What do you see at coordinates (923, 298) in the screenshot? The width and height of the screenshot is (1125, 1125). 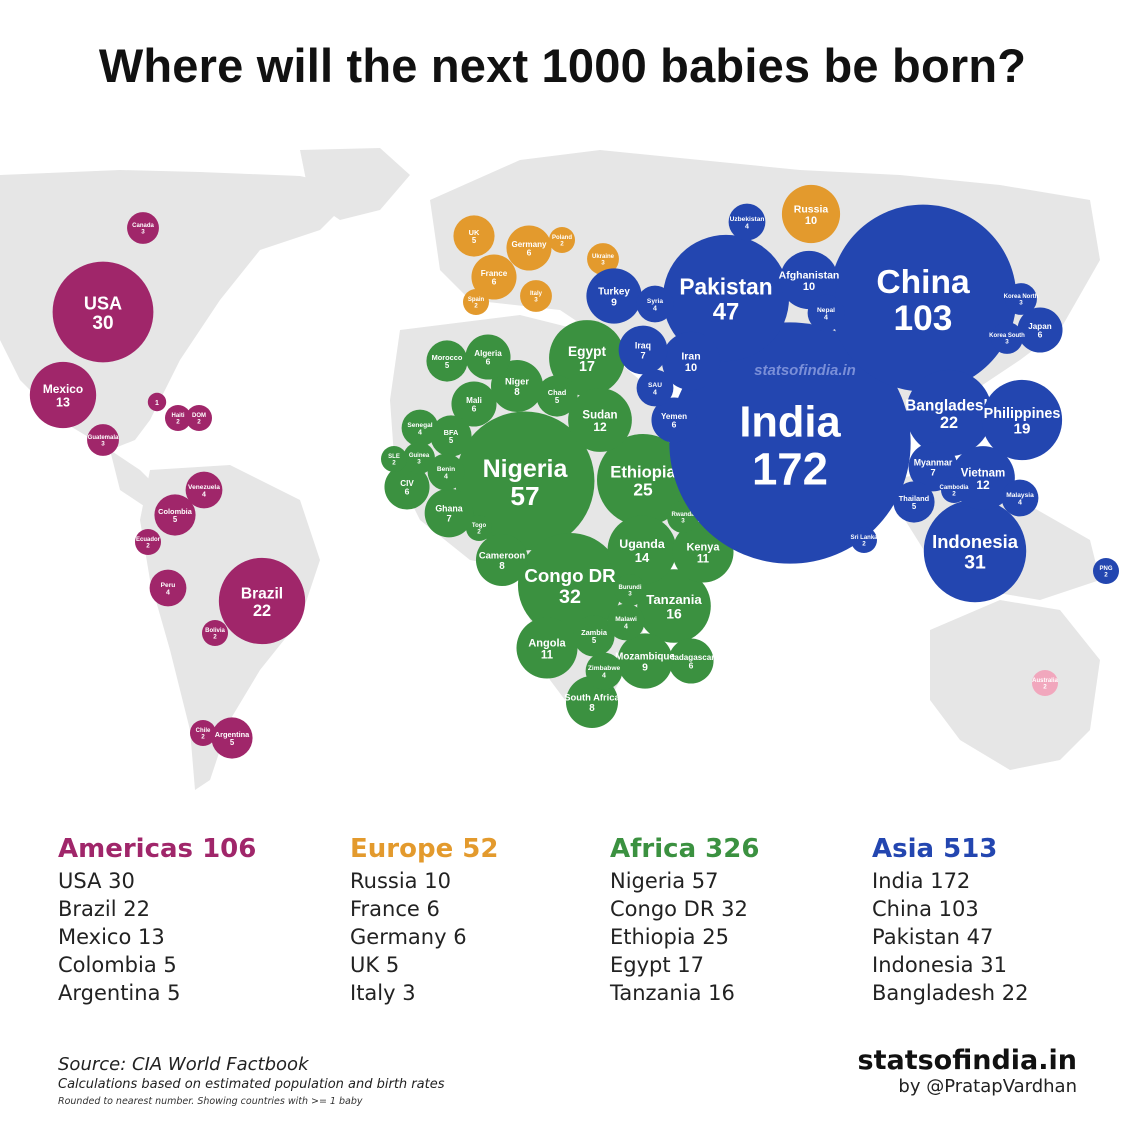 I see `bubble-china` at bounding box center [923, 298].